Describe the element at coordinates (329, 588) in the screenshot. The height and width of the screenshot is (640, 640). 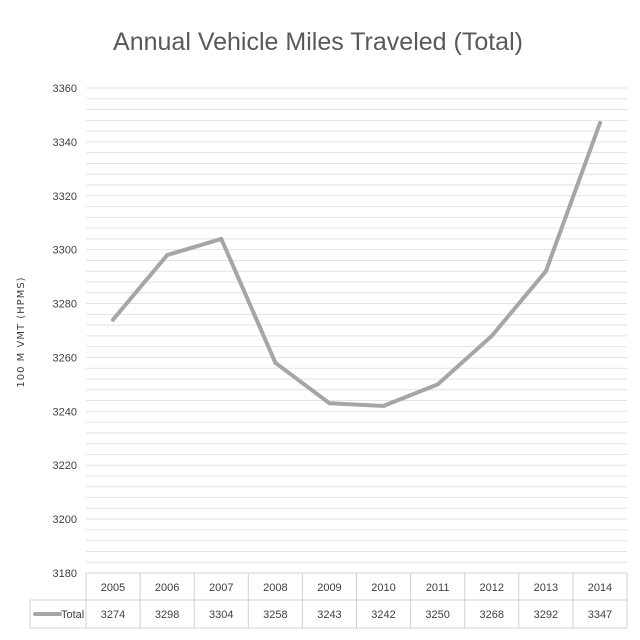
I see `x-tick-label: 2009` at that location.